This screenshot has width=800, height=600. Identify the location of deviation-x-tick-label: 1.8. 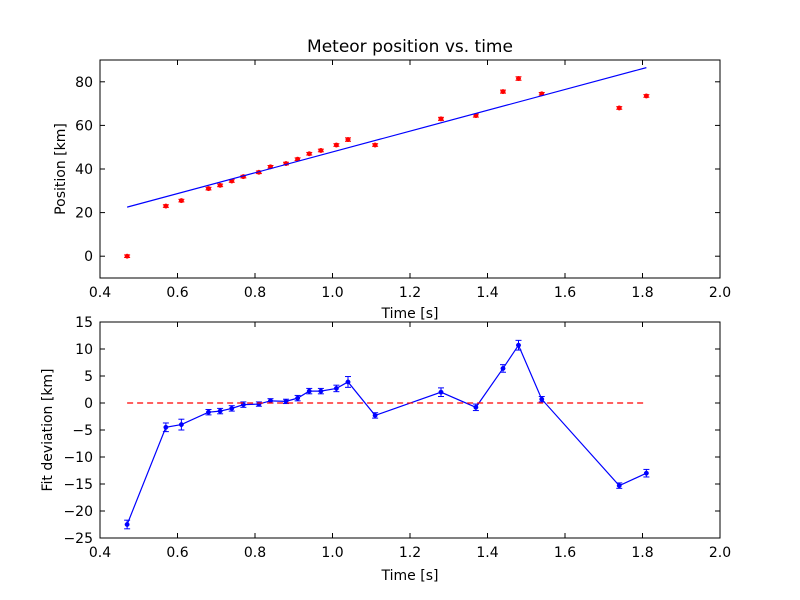
(642, 553).